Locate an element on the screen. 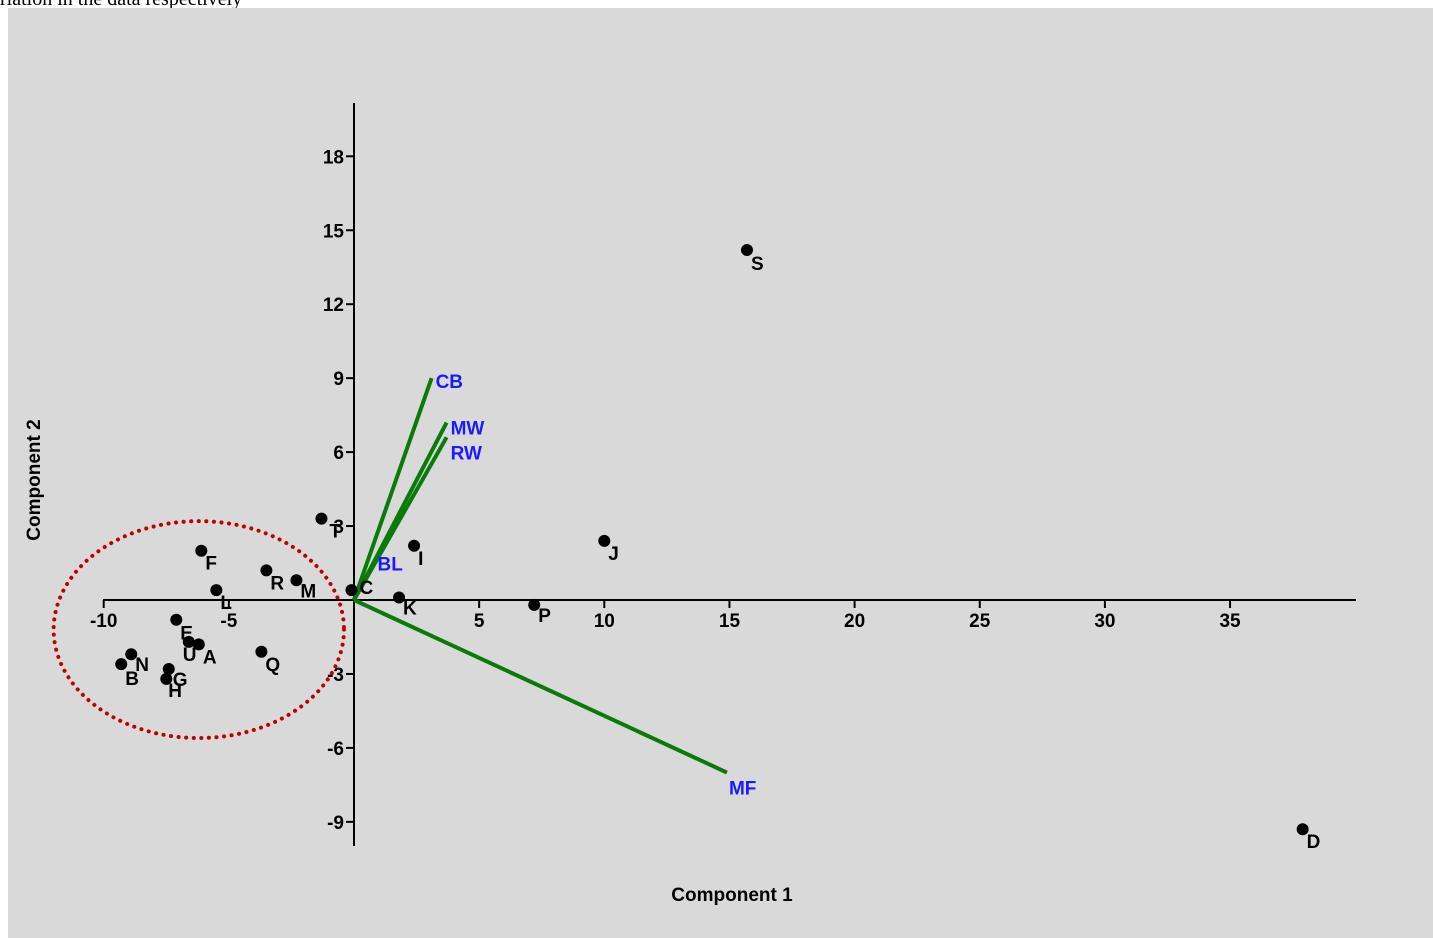 Image resolution: width=1433 pixels, height=938 pixels. point-label-u: U is located at coordinates (190, 655).